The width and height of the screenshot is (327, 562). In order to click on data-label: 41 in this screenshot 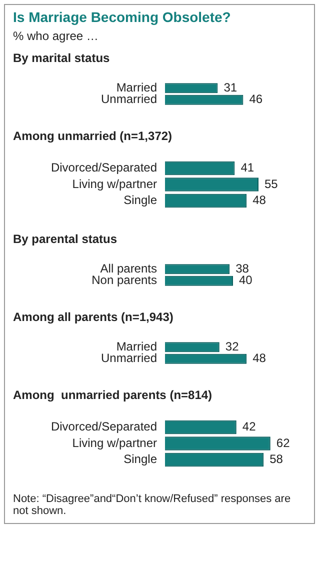, I will do `click(247, 167)`.